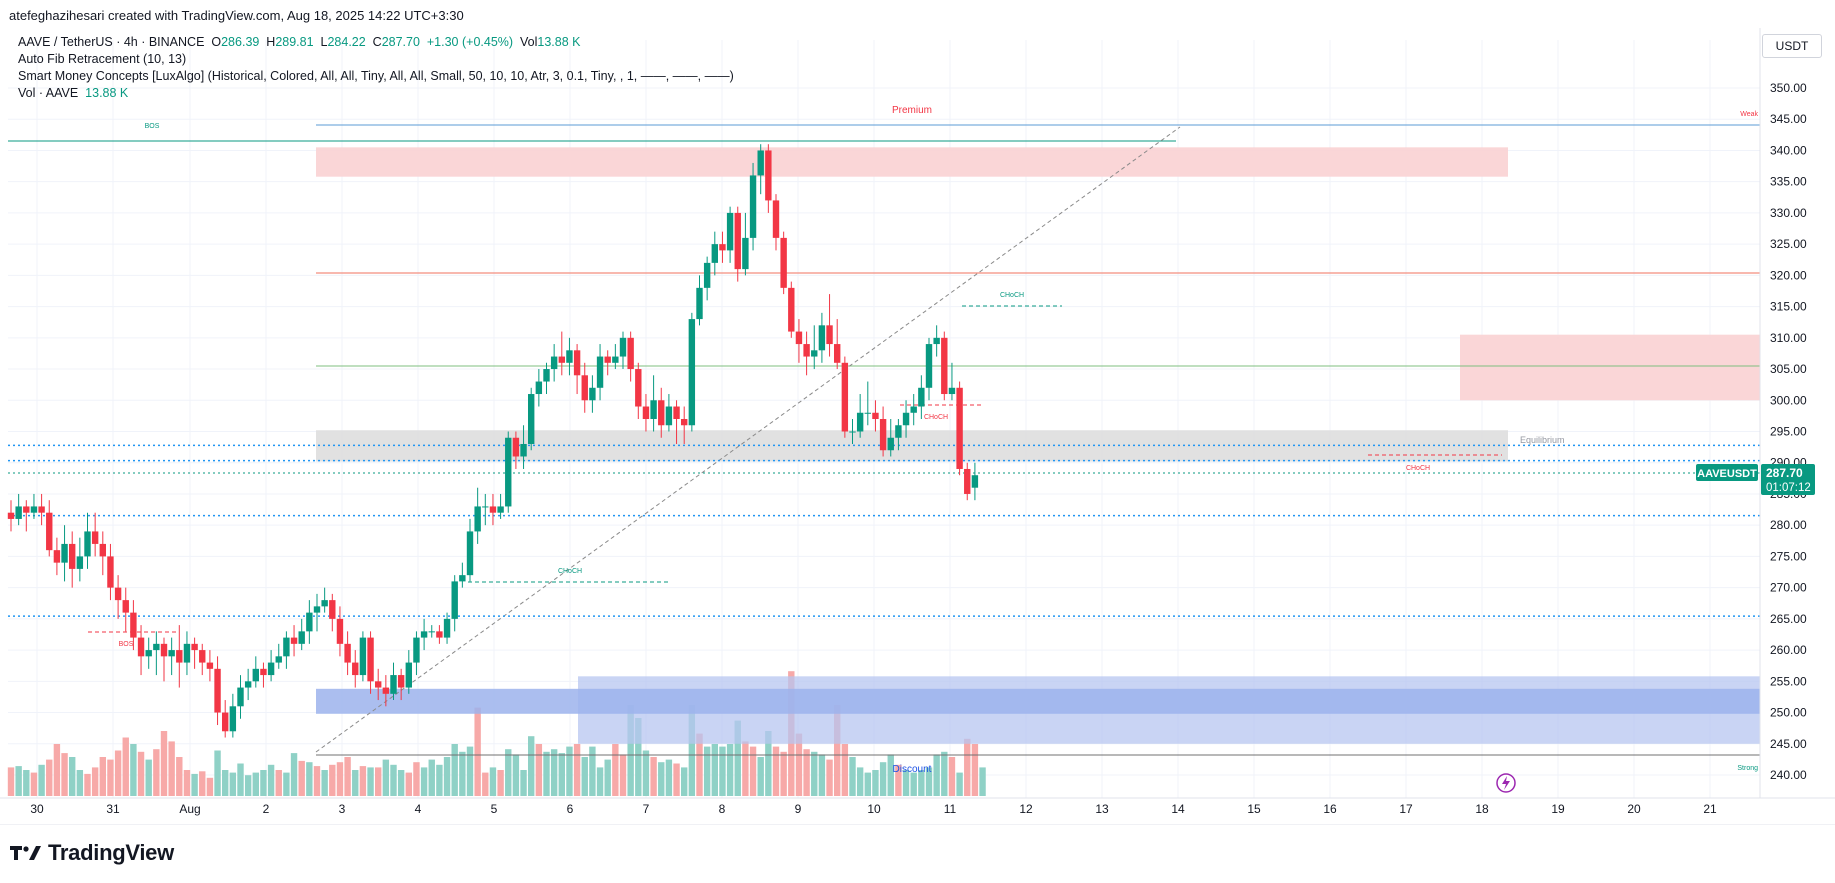  I want to click on close-label: C, so click(377, 42).